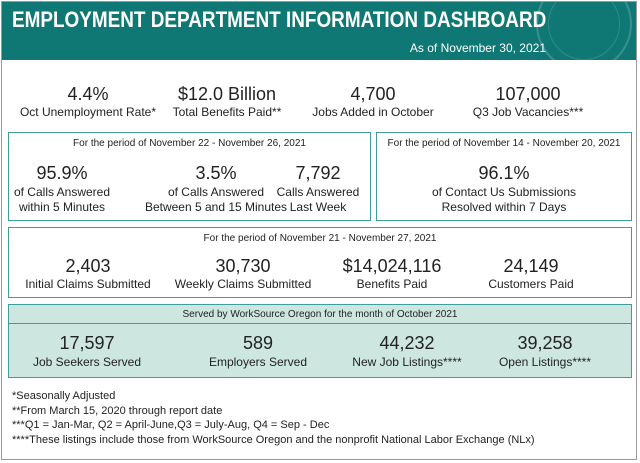 This screenshot has height=463, width=640. What do you see at coordinates (528, 112) in the screenshot?
I see `stat-label: Q3 Job Vacancies***` at bounding box center [528, 112].